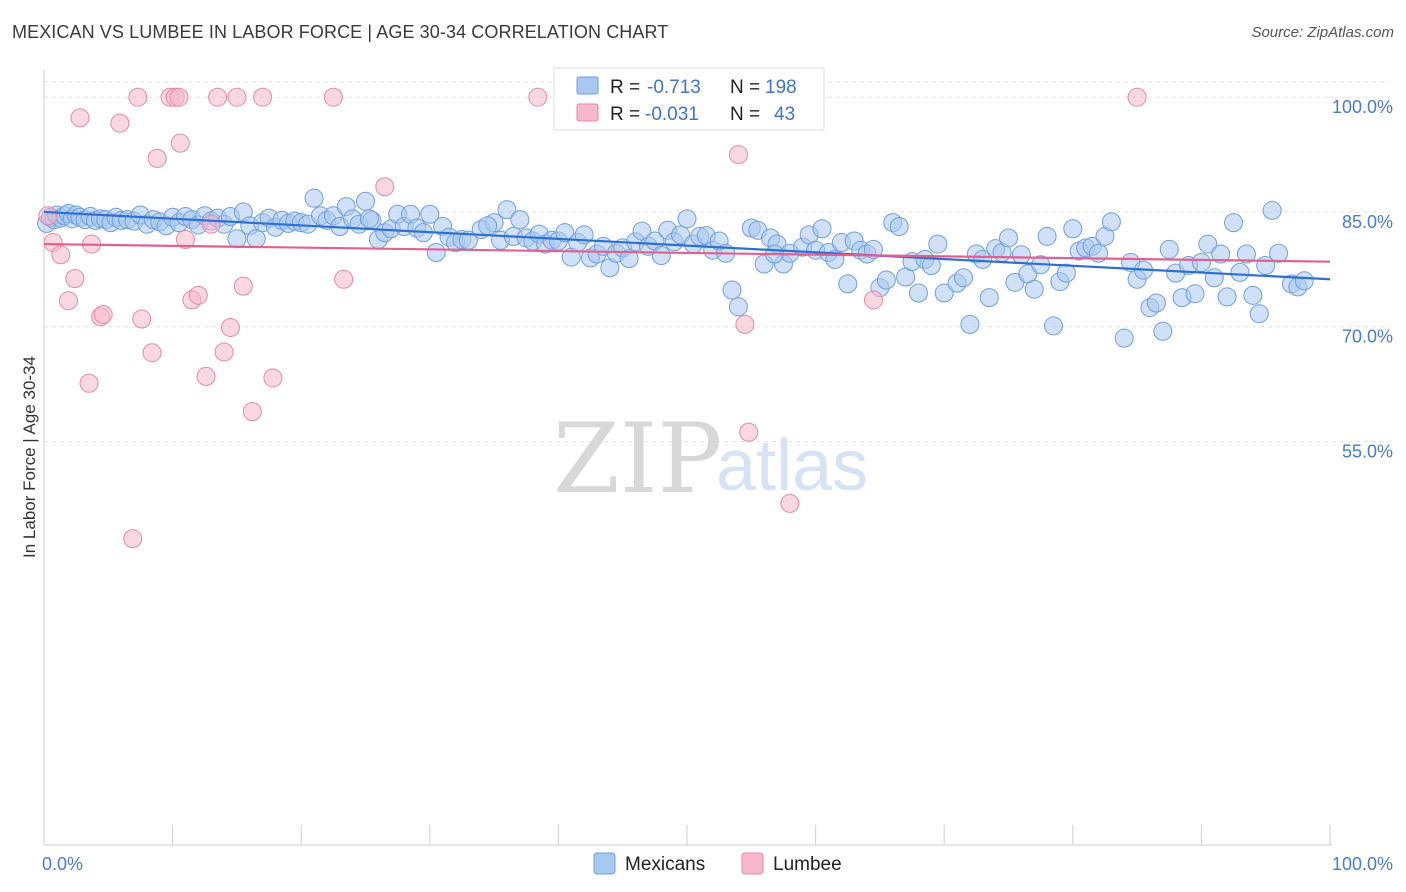  I want to click on watermark-zip: ZIP, so click(637, 459).